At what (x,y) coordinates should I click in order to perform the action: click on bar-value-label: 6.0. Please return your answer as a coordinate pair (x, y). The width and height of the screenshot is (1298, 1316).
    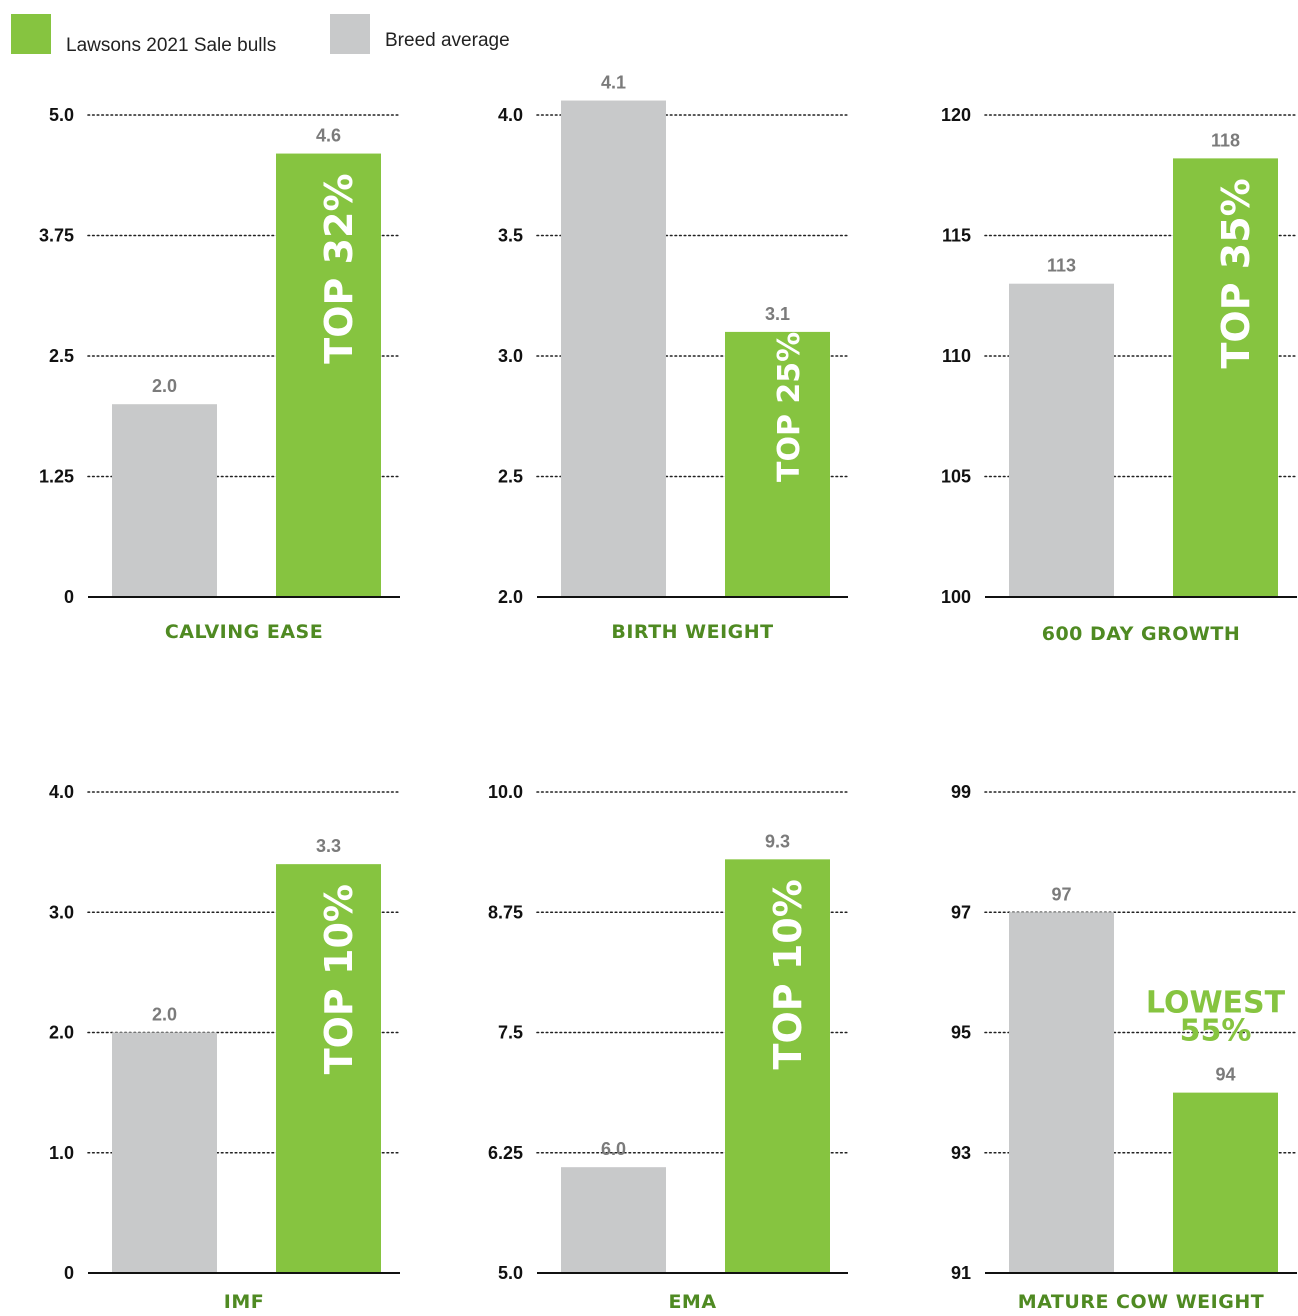
    Looking at the image, I should click on (613, 1149).